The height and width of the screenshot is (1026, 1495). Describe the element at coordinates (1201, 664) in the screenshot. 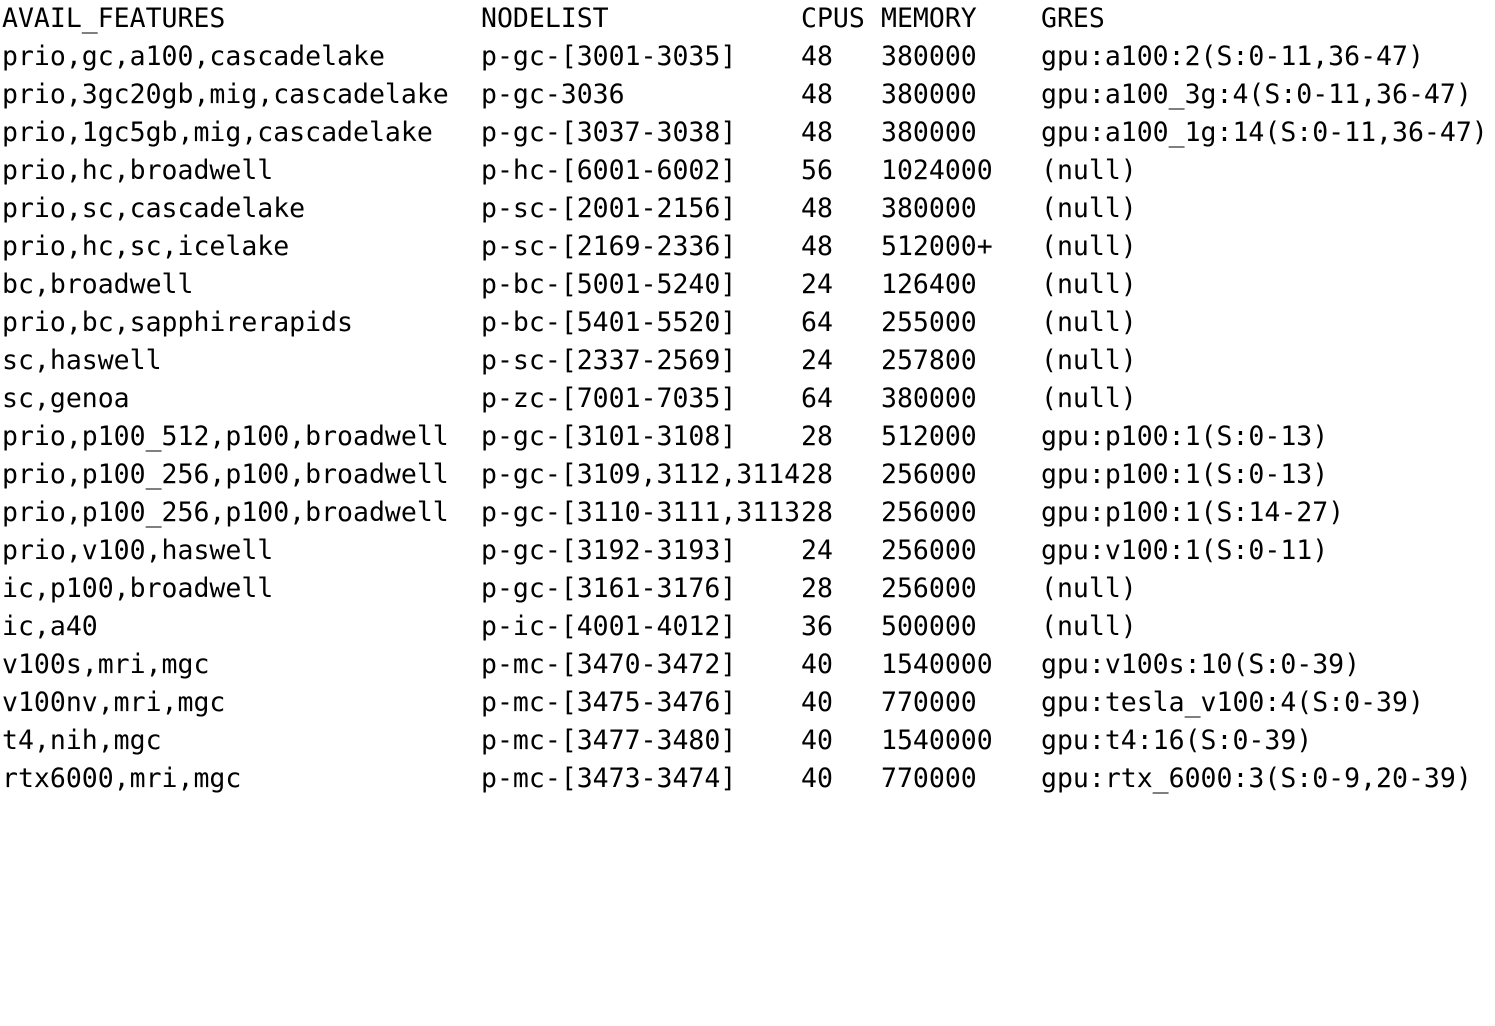

I see `cell-gres: gpu:v100s:10(S:0-39)` at that location.